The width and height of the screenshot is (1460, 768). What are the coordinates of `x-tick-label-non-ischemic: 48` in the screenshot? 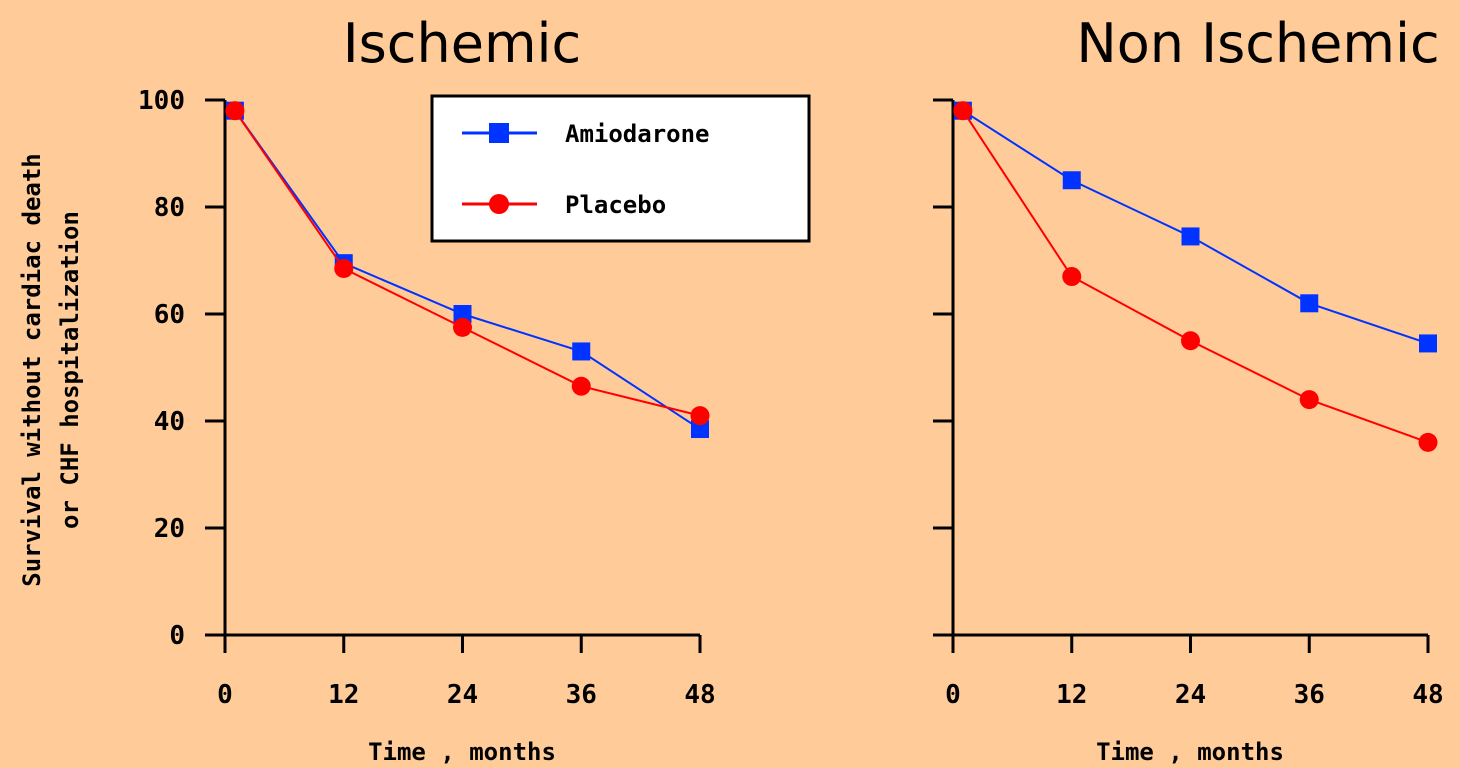 It's located at (1427, 695).